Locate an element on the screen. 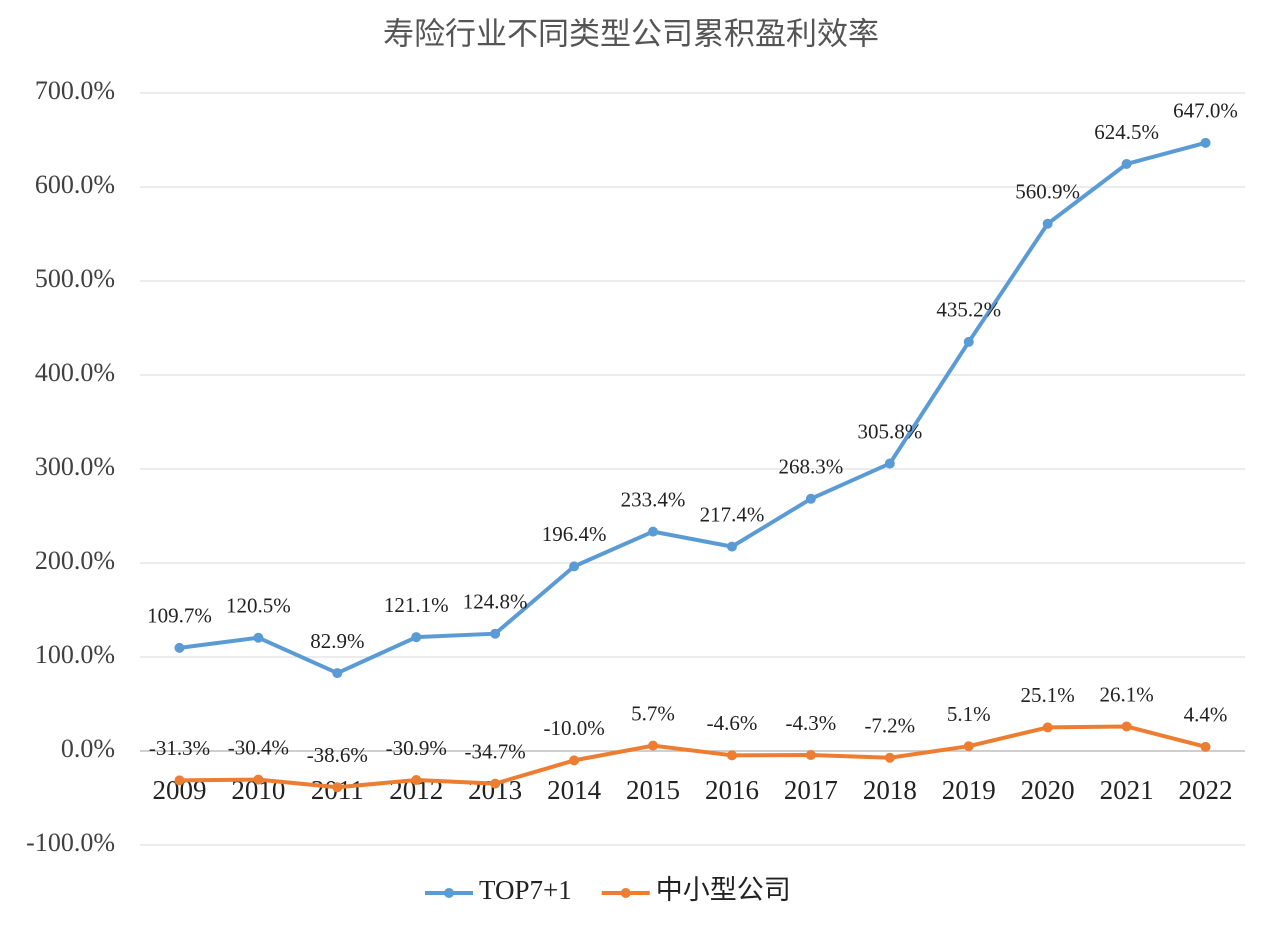 This screenshot has width=1262, height=938. y-tick-label: 100.0% is located at coordinates (75, 654).